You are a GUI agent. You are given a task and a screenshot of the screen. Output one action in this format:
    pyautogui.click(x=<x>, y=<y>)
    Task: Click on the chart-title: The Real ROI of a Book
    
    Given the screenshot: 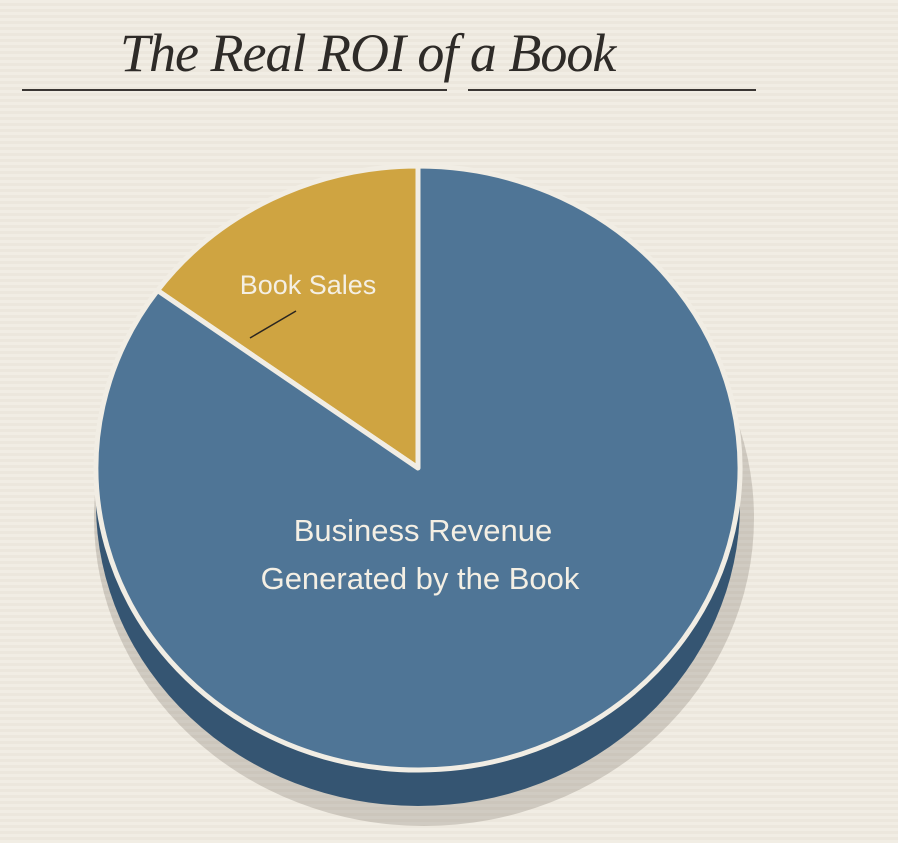 What is the action you would take?
    pyautogui.click(x=368, y=53)
    